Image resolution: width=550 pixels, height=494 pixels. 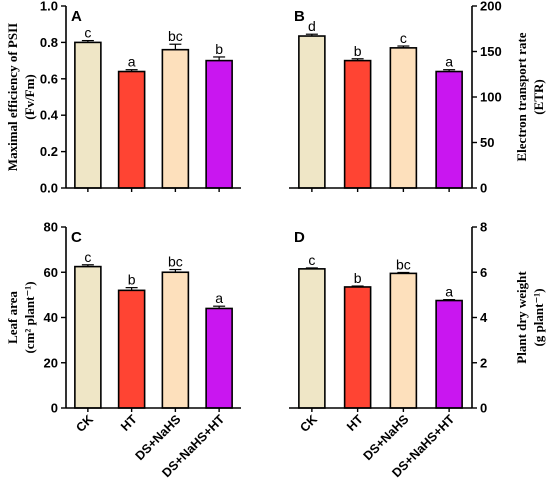 What do you see at coordinates (12, 97) in the screenshot?
I see `y-axis-label-line1: Maximal efficiency of PSII` at bounding box center [12, 97].